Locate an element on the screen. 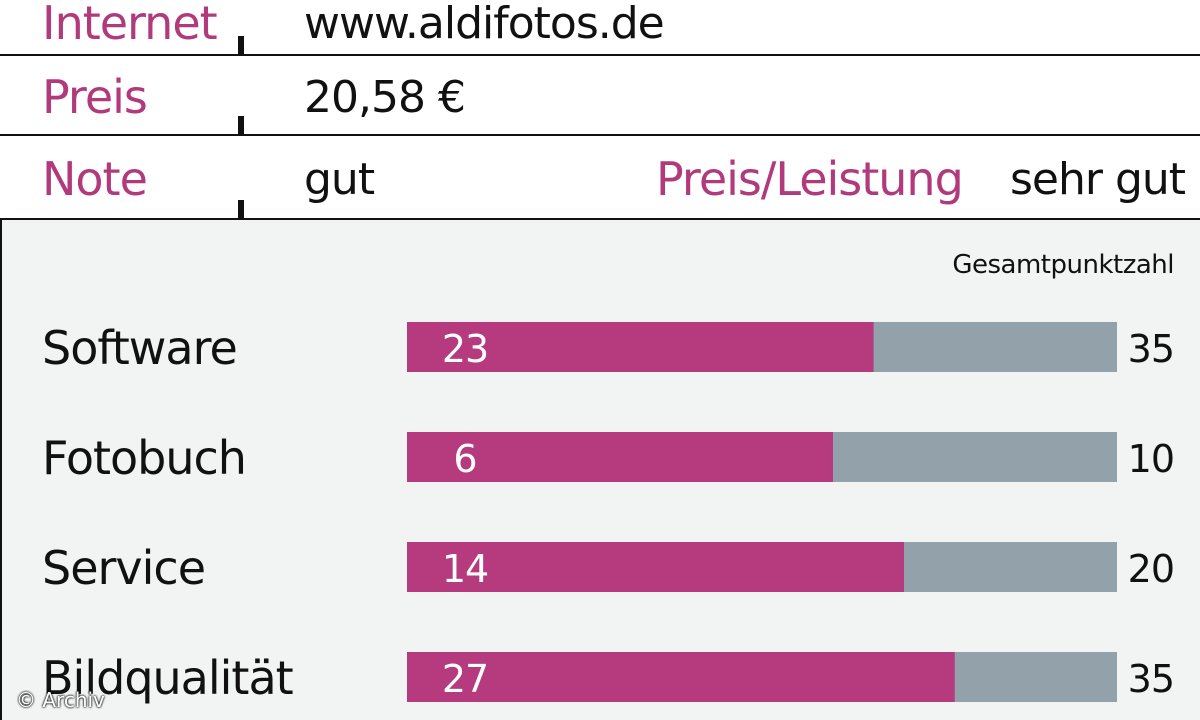 The width and height of the screenshot is (1200, 720). info-row-internet: Internet www.aldifotos.de is located at coordinates (600, 28).